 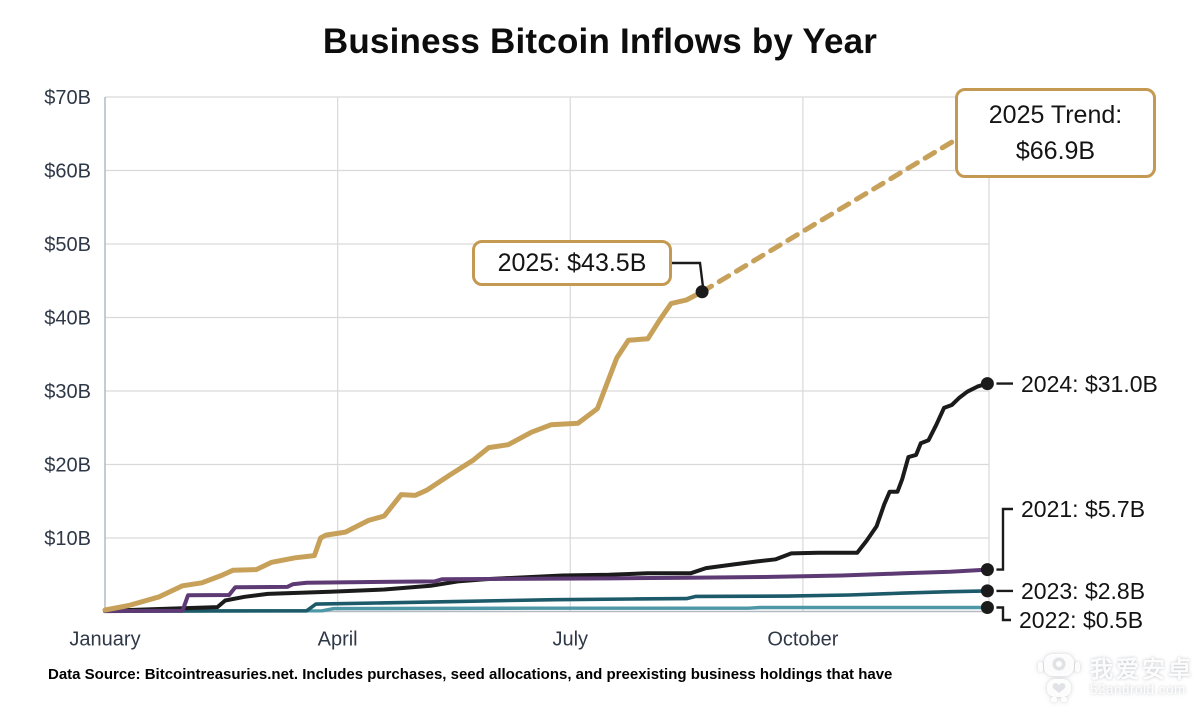 I want to click on y-tick-label-10: $10B, so click(x=67, y=539).